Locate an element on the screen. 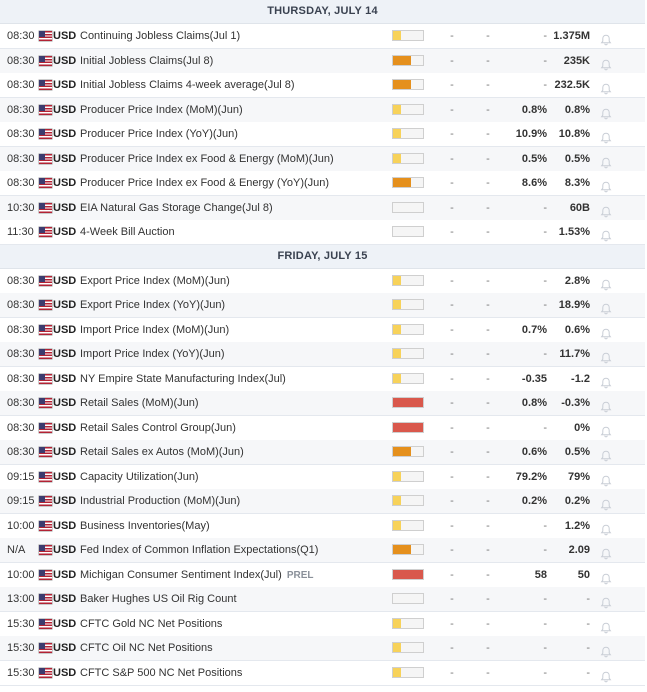  event-name: Retail Sales (MoM)(Jun) is located at coordinates (230, 403).